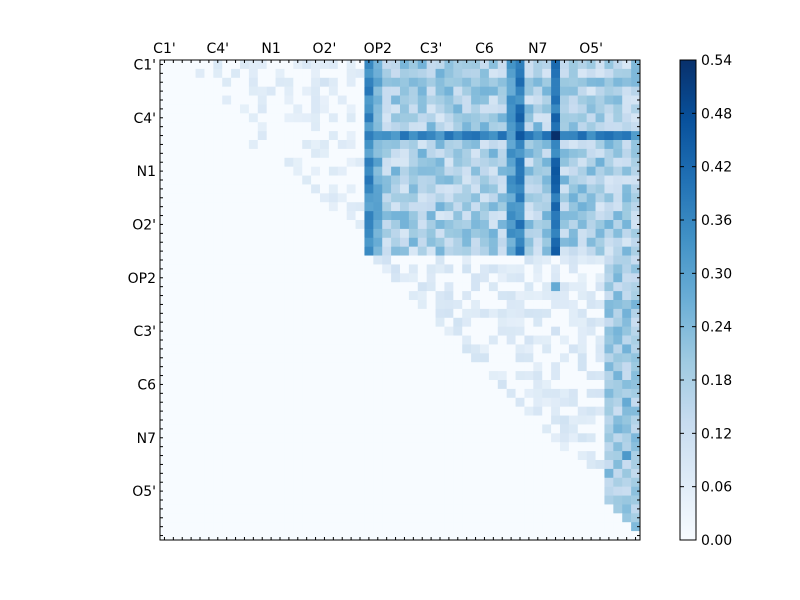  Describe the element at coordinates (716, 381) in the screenshot. I see `colorbar-tick-label: 0.18` at that location.